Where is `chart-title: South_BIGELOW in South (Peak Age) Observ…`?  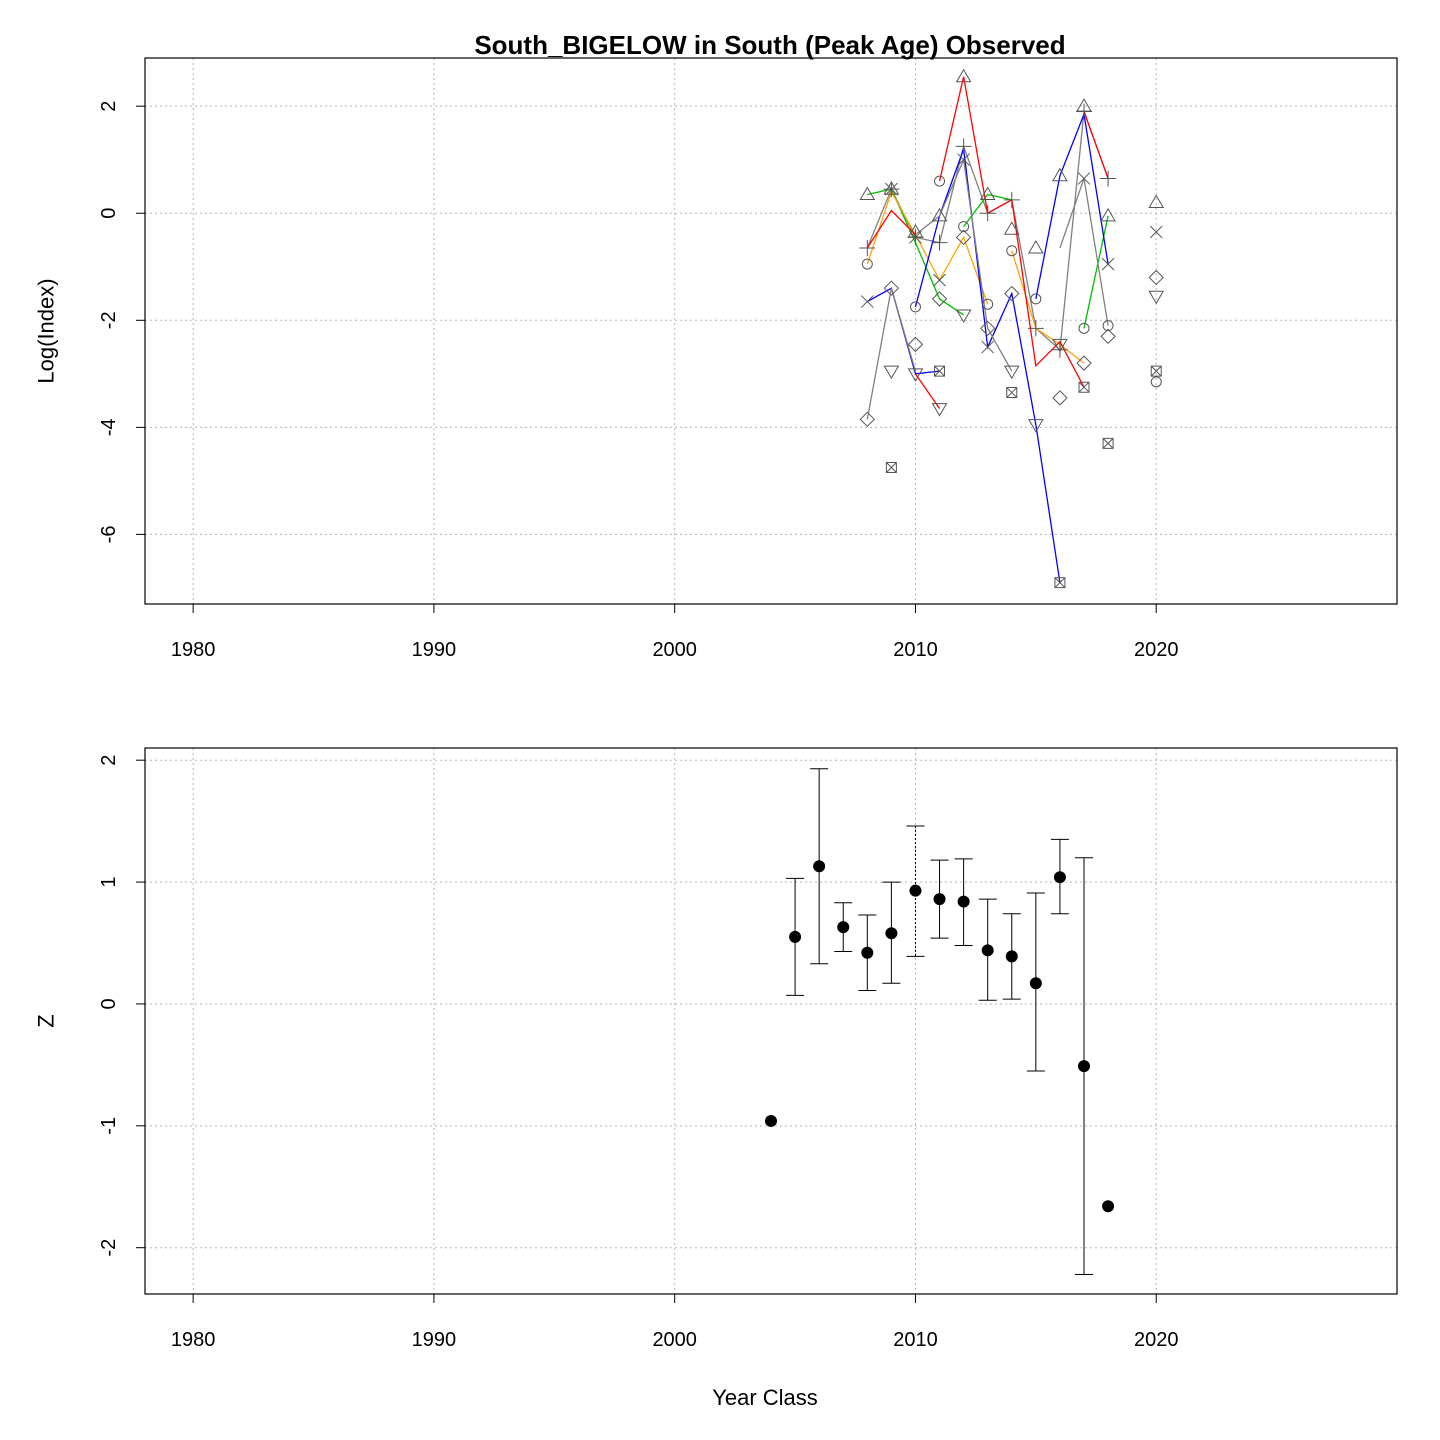 chart-title: South_BIGELOW in South (Peak Age) Observ… is located at coordinates (769, 45).